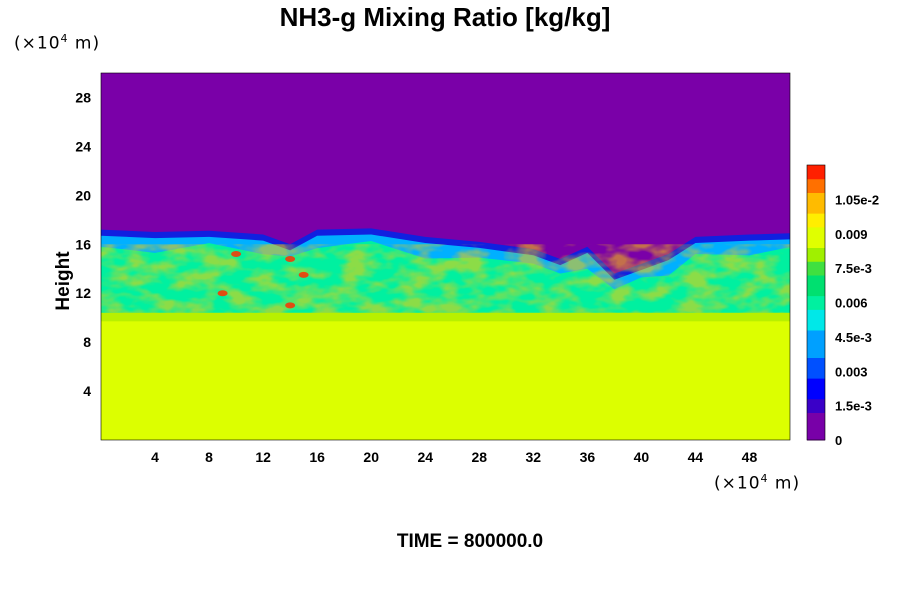 The image size is (900, 600). I want to click on colorbar-label: 1.5e-3, so click(853, 406).